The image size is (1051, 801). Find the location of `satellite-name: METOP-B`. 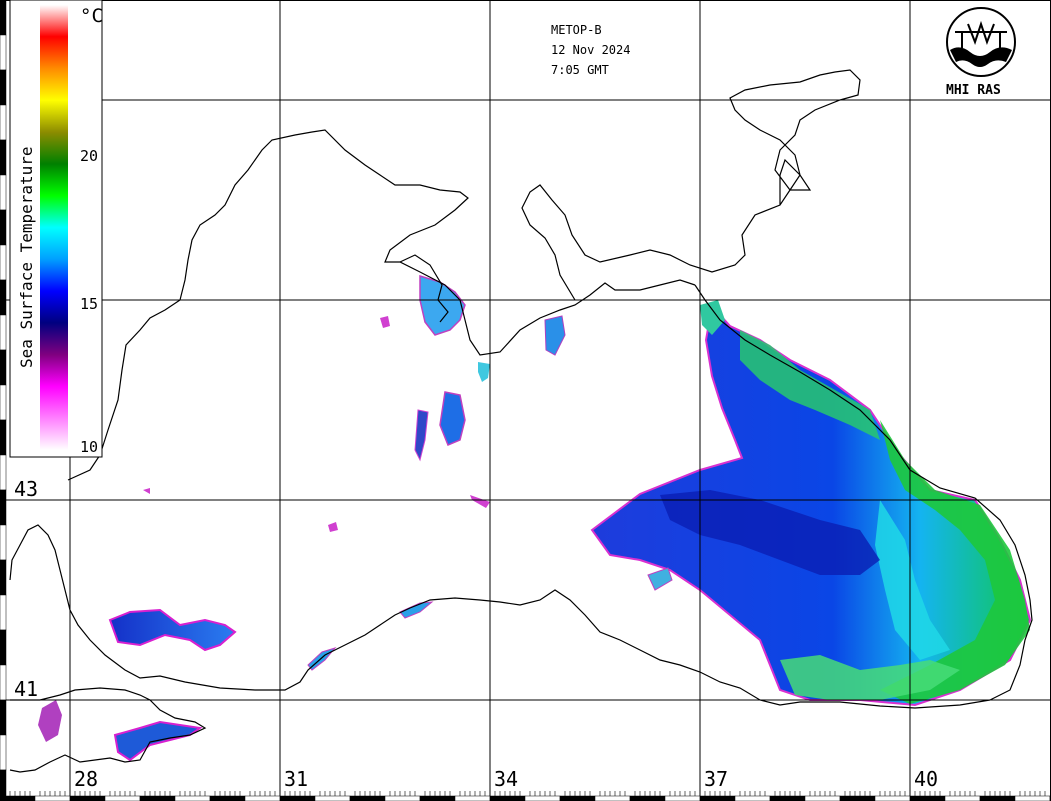

satellite-name: METOP-B is located at coordinates (576, 30).